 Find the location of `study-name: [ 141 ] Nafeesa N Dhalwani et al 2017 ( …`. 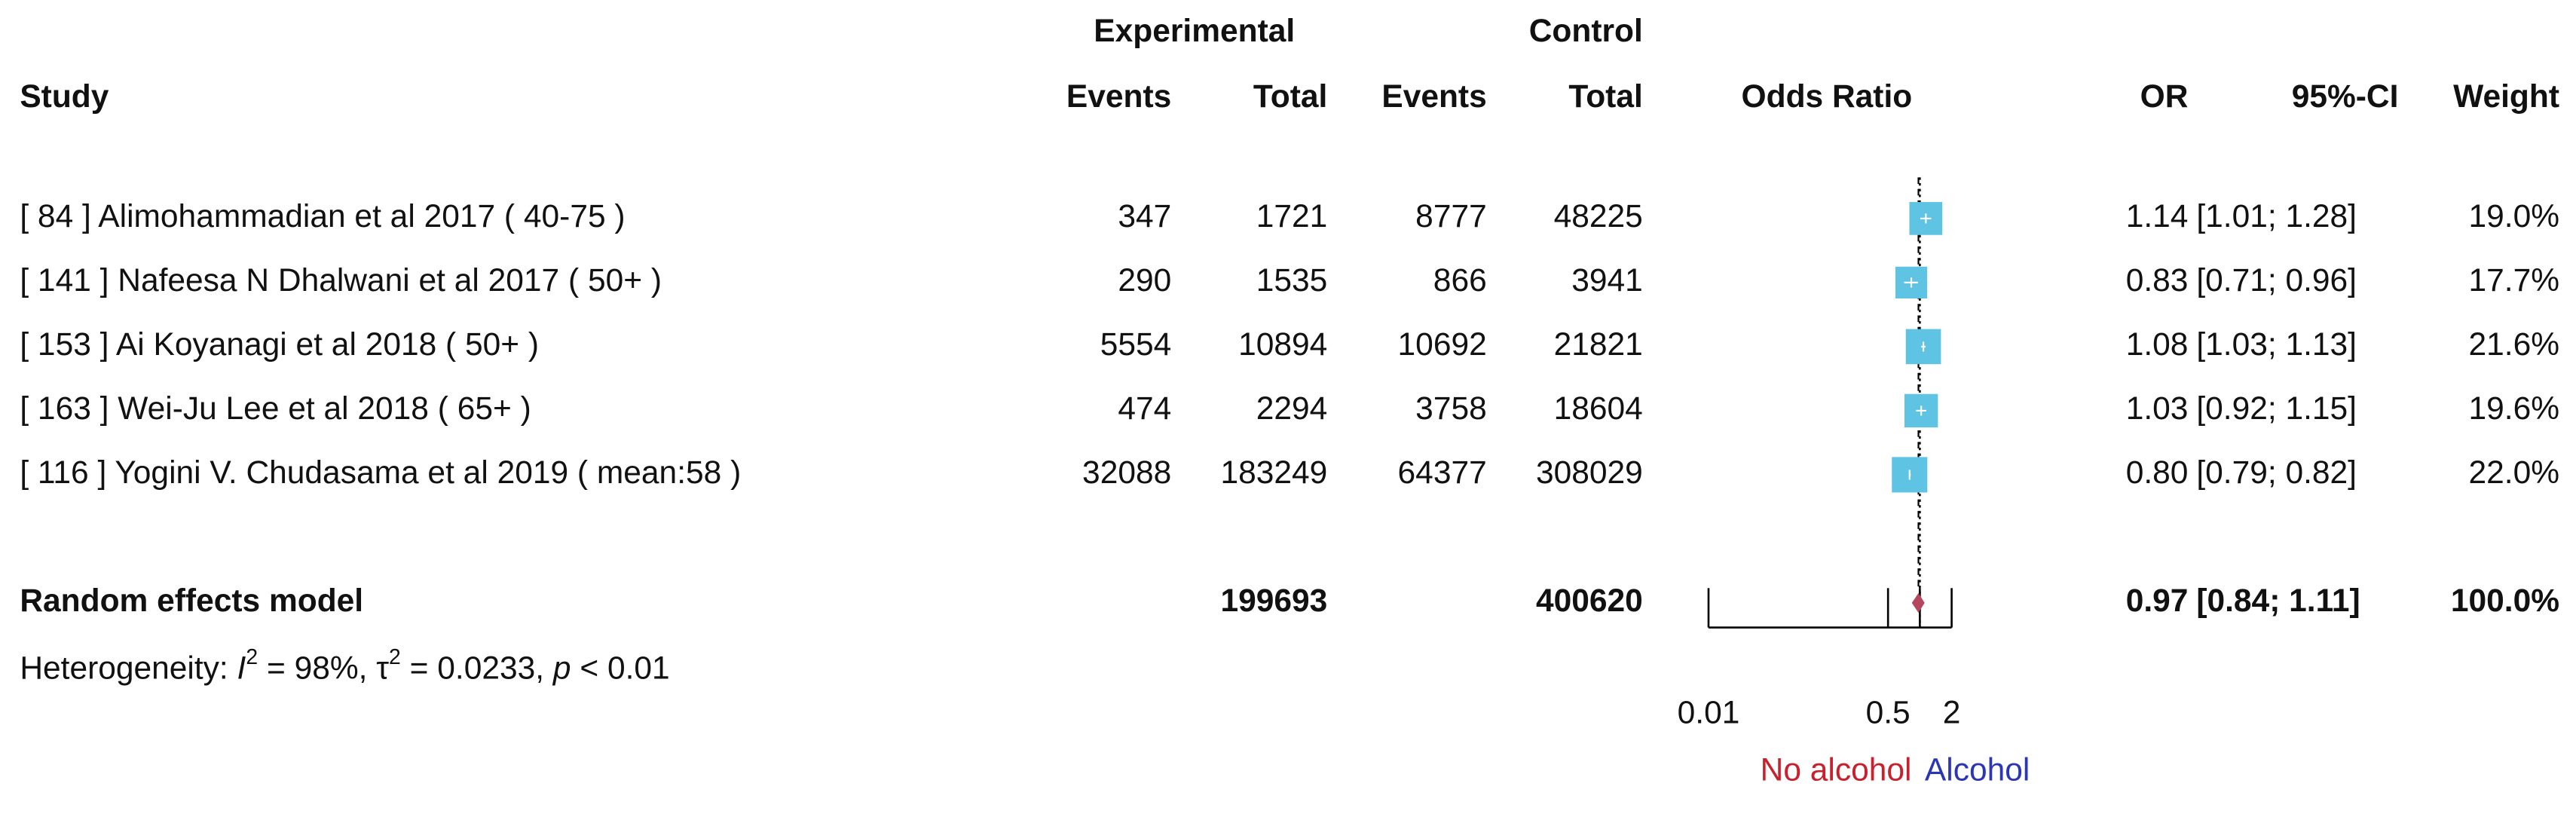

study-name: [ 141 ] Nafeesa N Dhalwani et al 2017 ( … is located at coordinates (341, 280).